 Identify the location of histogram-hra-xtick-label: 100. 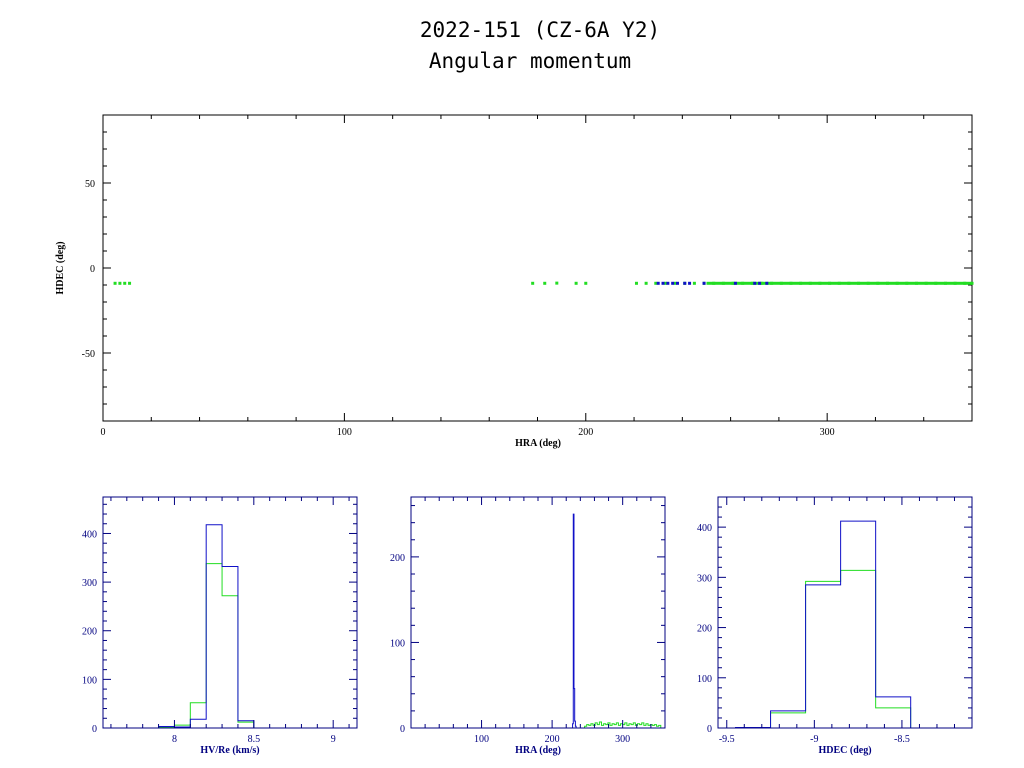
(481, 739).